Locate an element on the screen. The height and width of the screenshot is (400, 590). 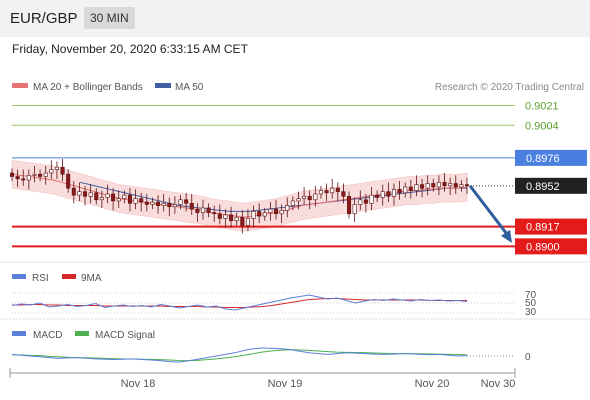
macd-line is located at coordinates (239, 355).